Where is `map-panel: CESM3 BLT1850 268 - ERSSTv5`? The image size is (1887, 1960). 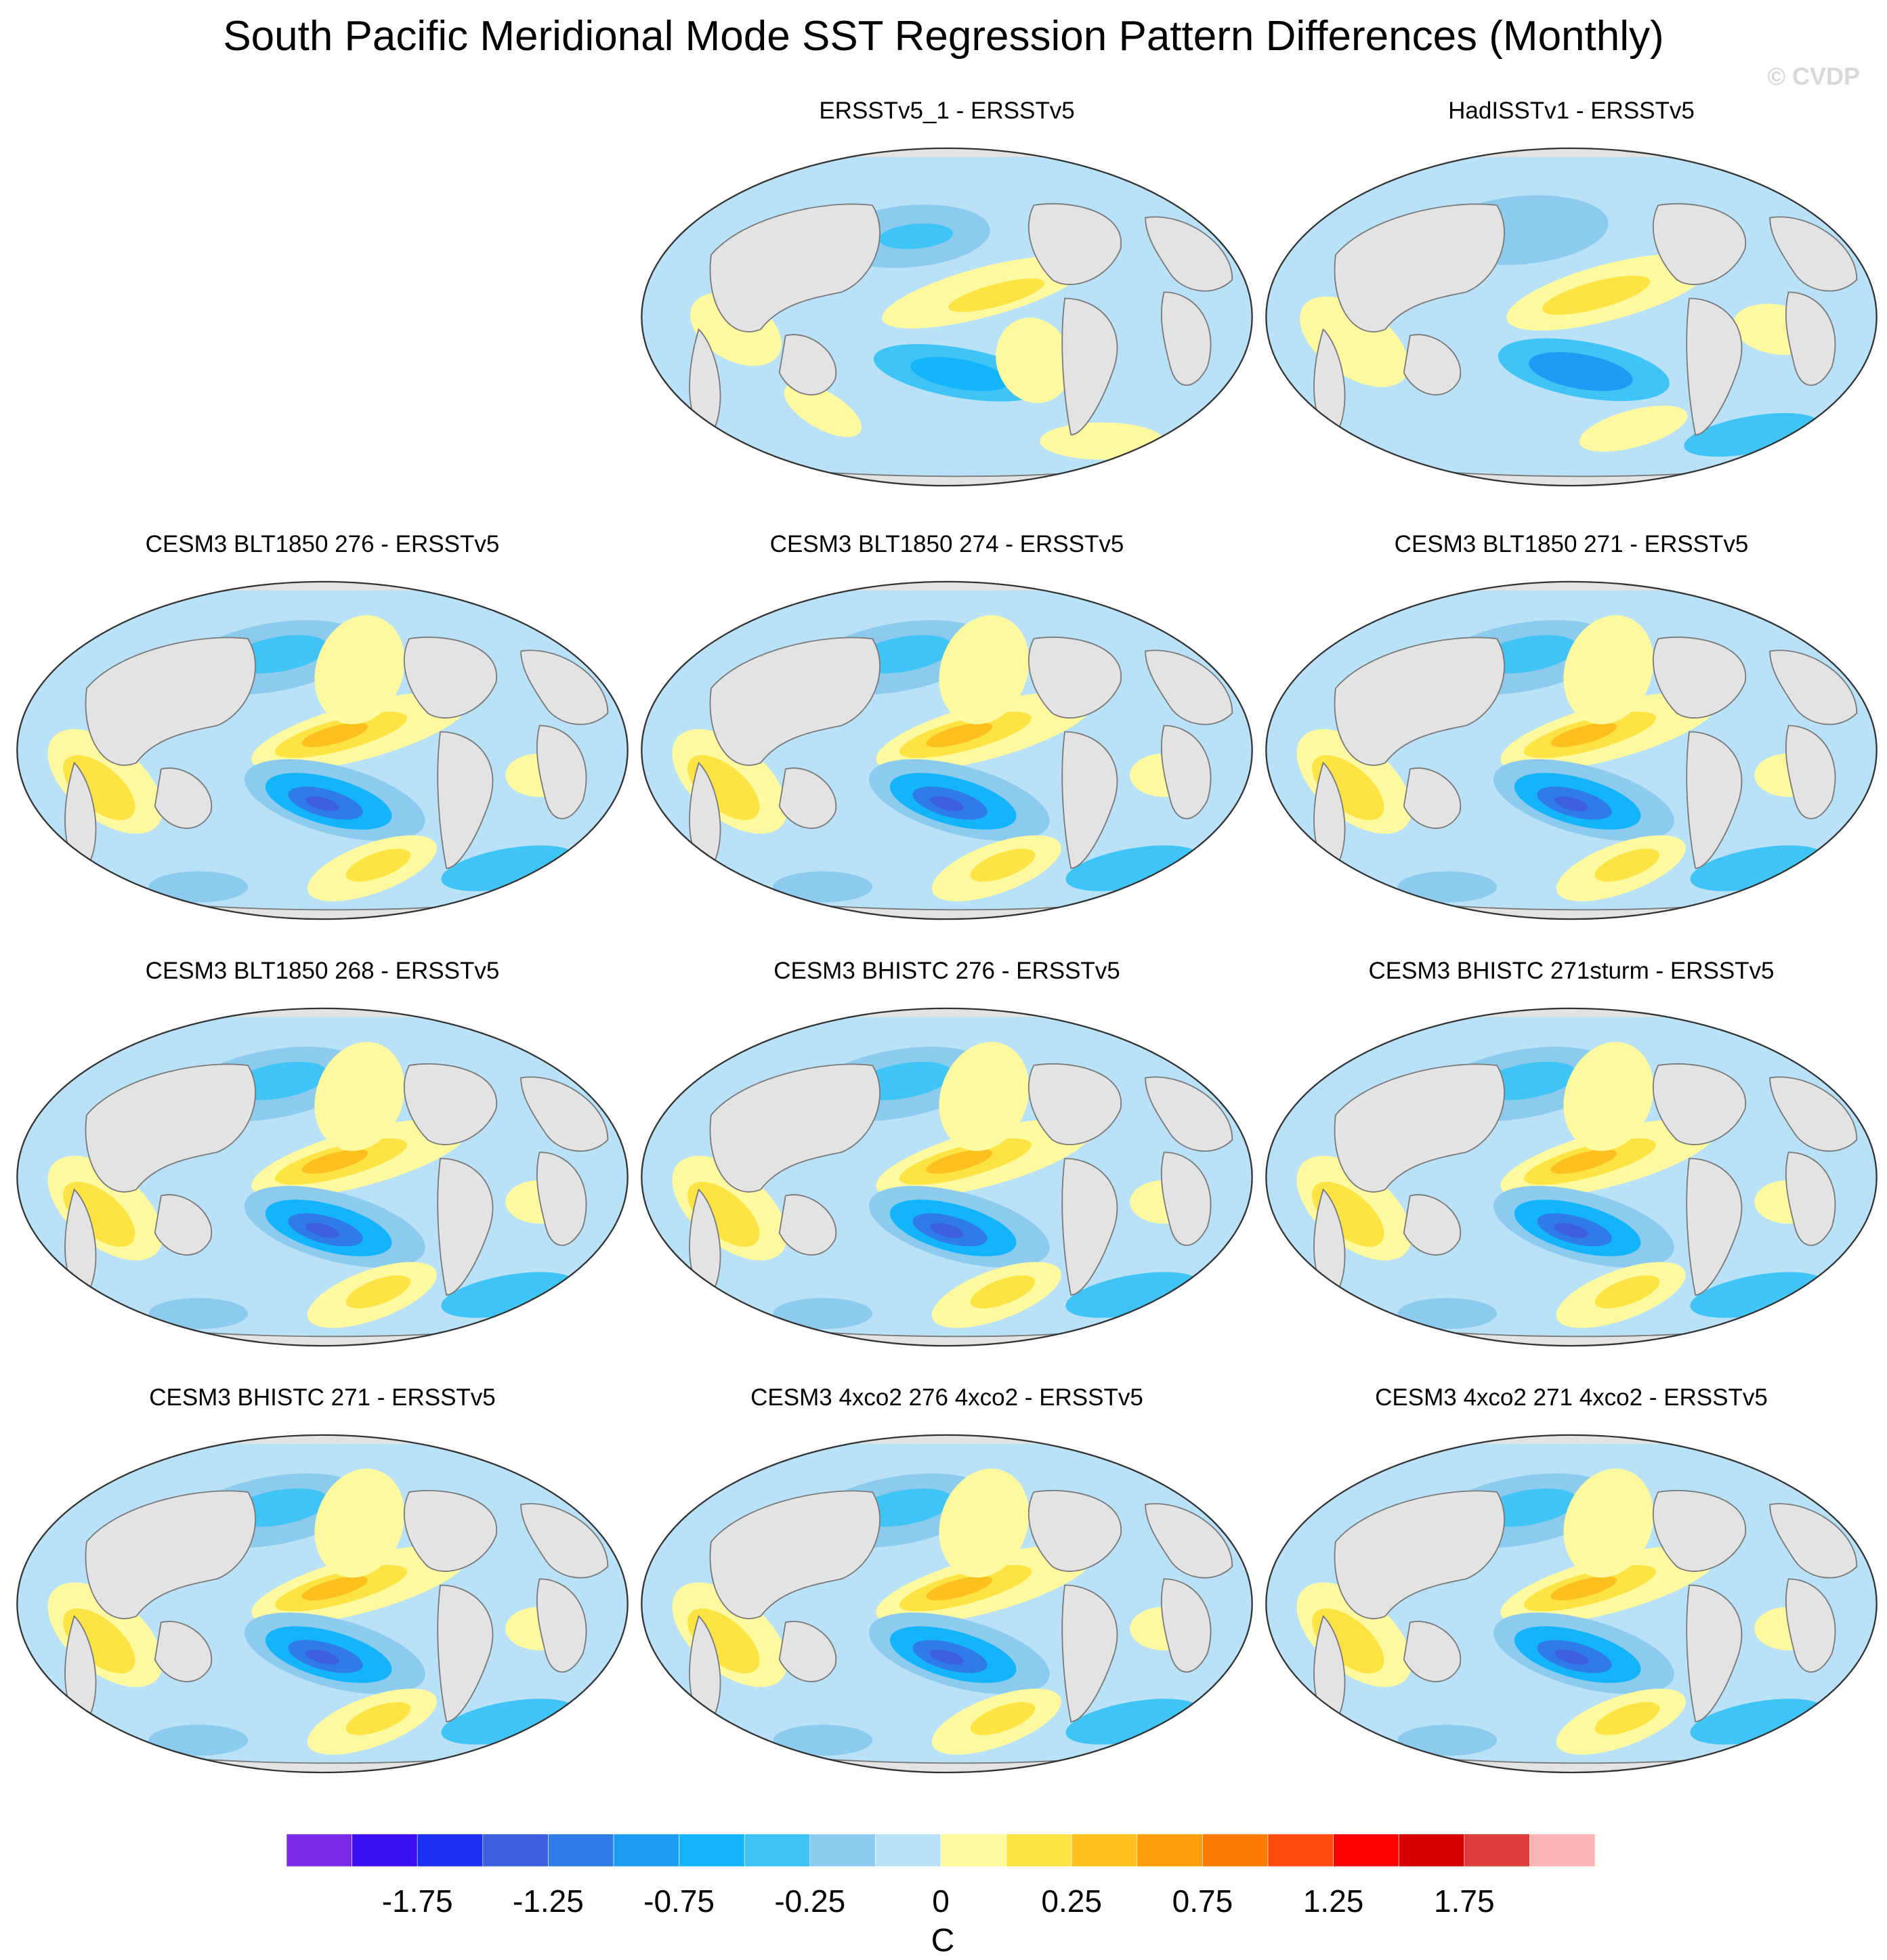
map-panel: CESM3 BLT1850 268 - ERSSTv5 is located at coordinates (323, 1173).